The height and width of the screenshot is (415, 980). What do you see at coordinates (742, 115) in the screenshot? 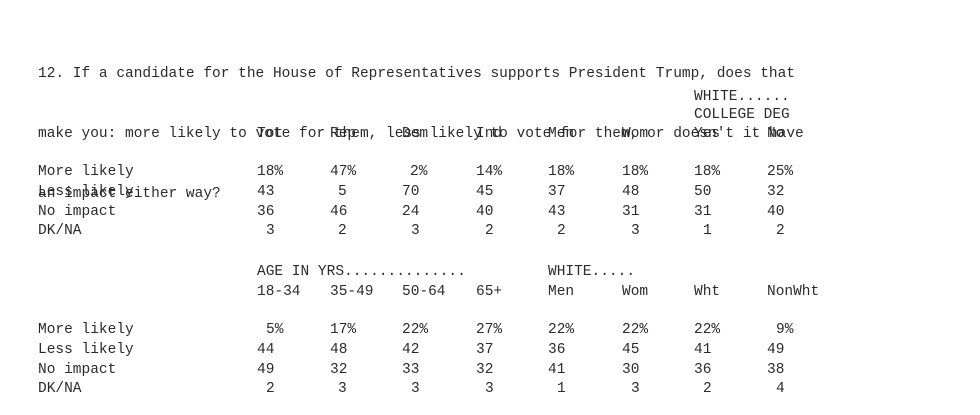
I see `group-header-college-deg: COLLEGE DEG` at bounding box center [742, 115].